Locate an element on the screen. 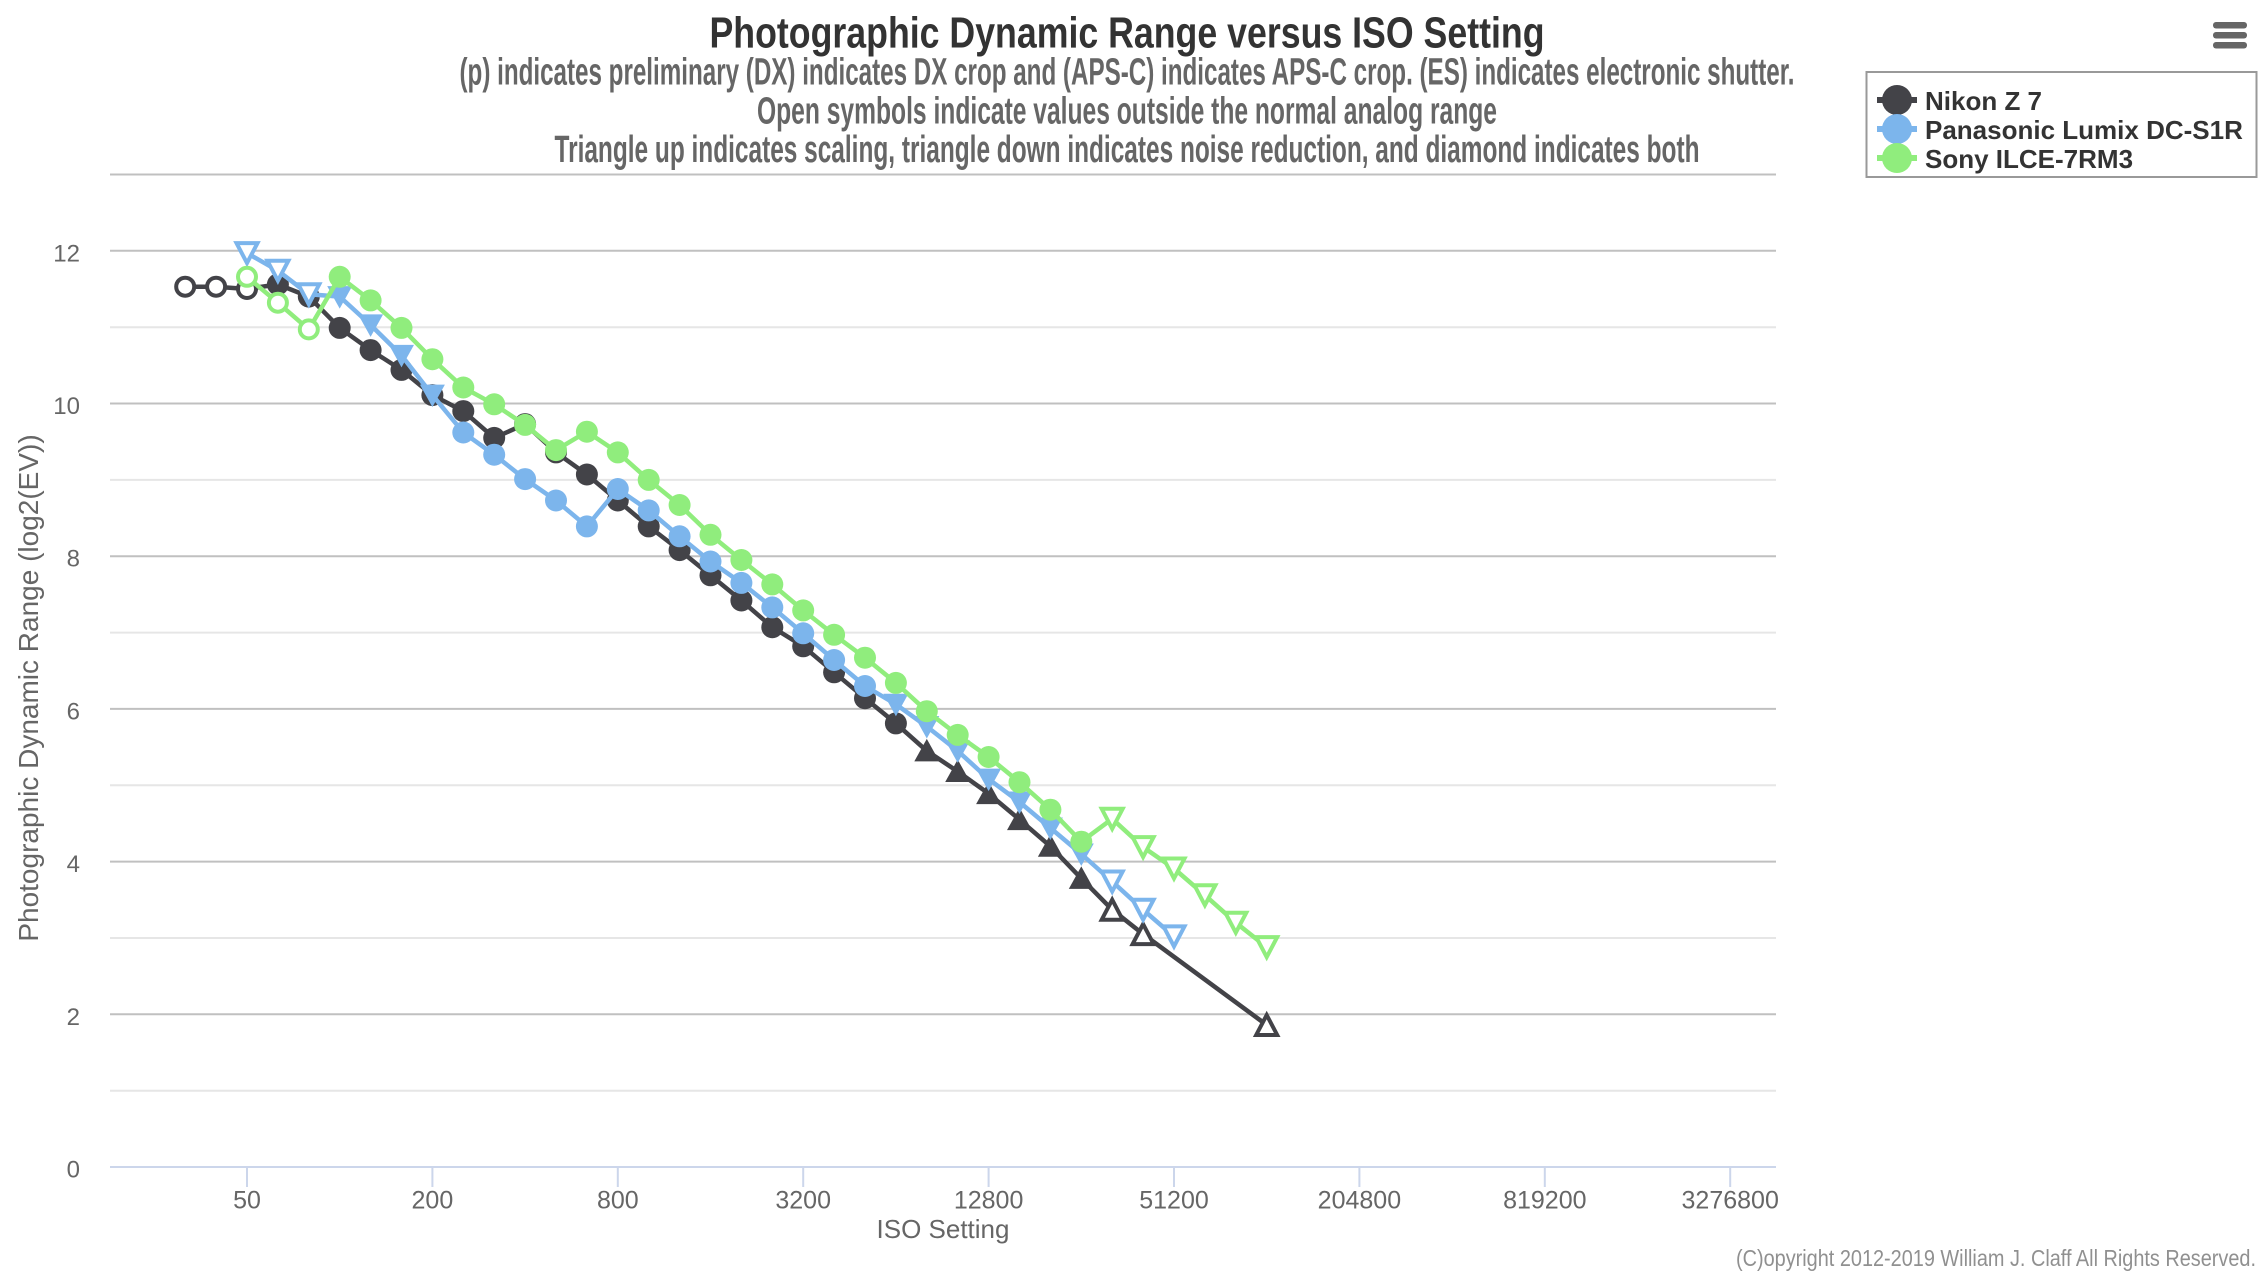  svg-text: 2 is located at coordinates (73, 1017).